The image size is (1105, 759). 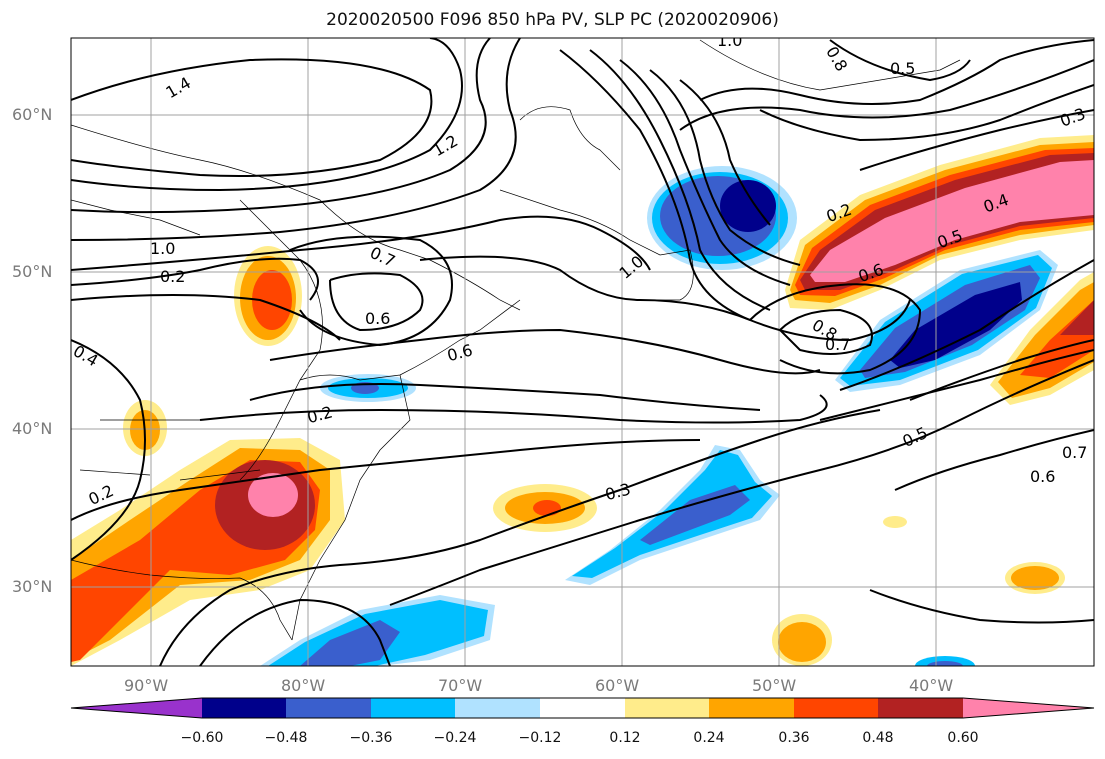 I want to click on colorbar-extend-left, so click(x=136, y=708).